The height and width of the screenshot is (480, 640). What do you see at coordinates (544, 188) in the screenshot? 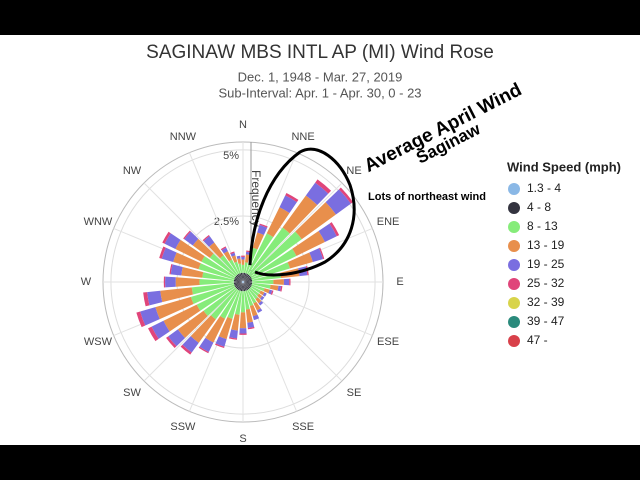
I see `legend-label: 1.3 - 4` at bounding box center [544, 188].